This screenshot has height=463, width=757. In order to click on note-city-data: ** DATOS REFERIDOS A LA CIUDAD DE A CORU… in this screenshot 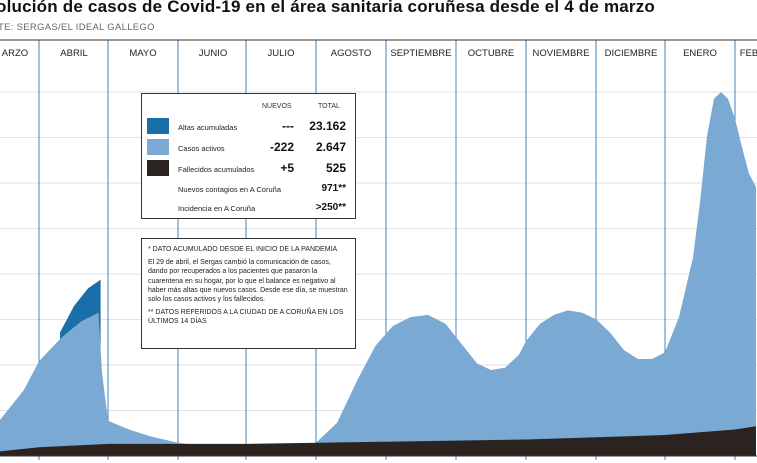, I will do `click(246, 317)`.